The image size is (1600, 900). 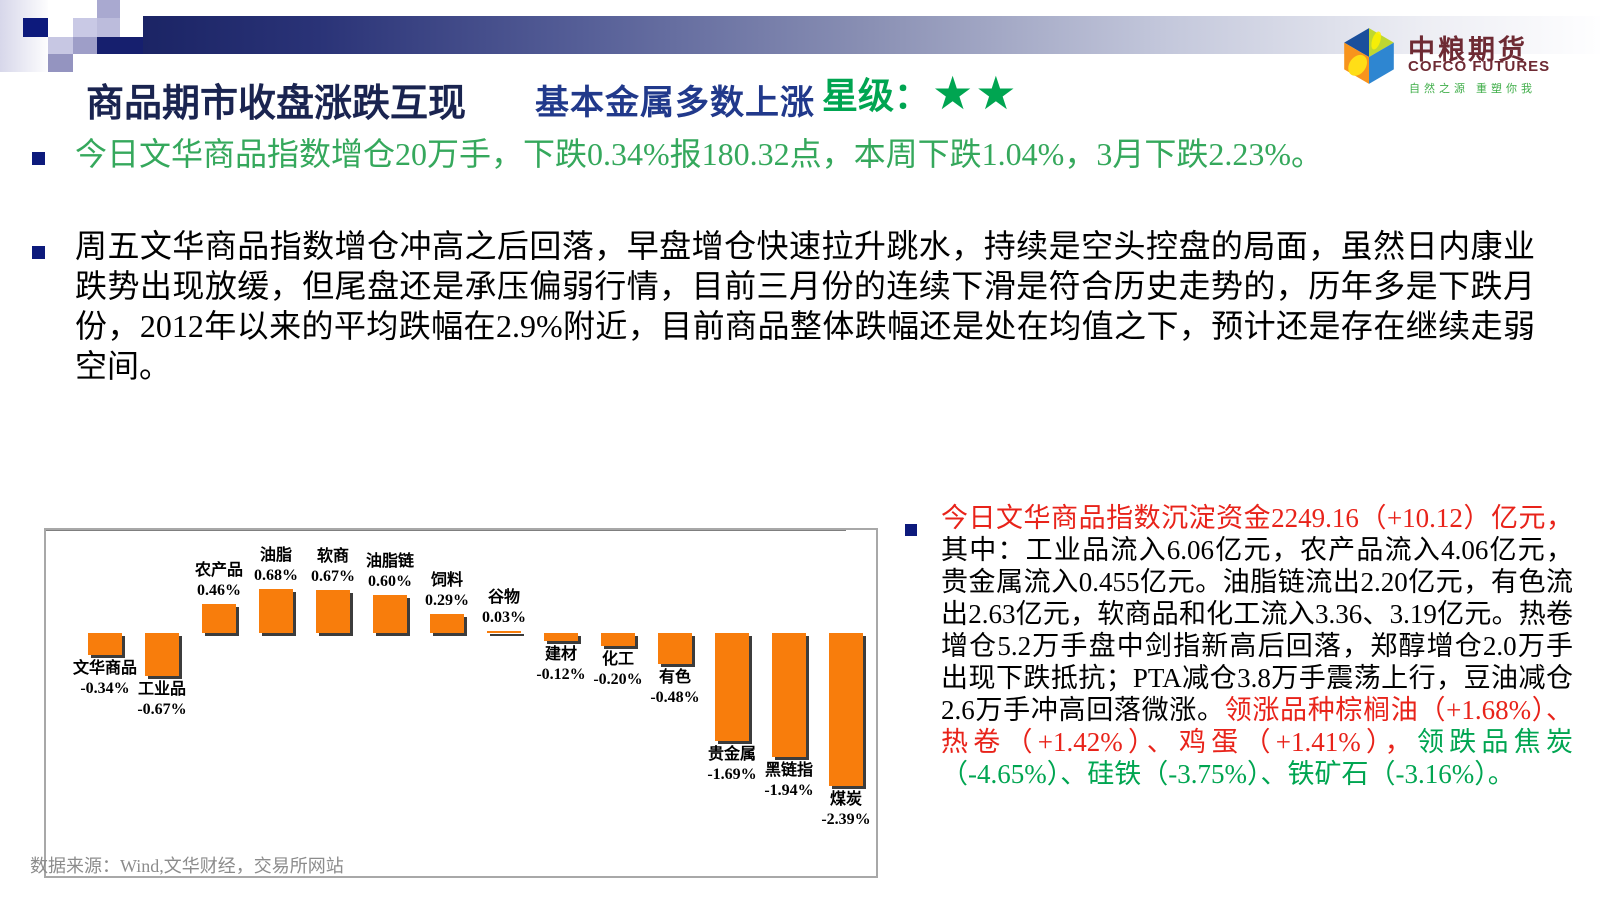 What do you see at coordinates (332, 557) in the screenshot?
I see `chart-category-name: 软商` at bounding box center [332, 557].